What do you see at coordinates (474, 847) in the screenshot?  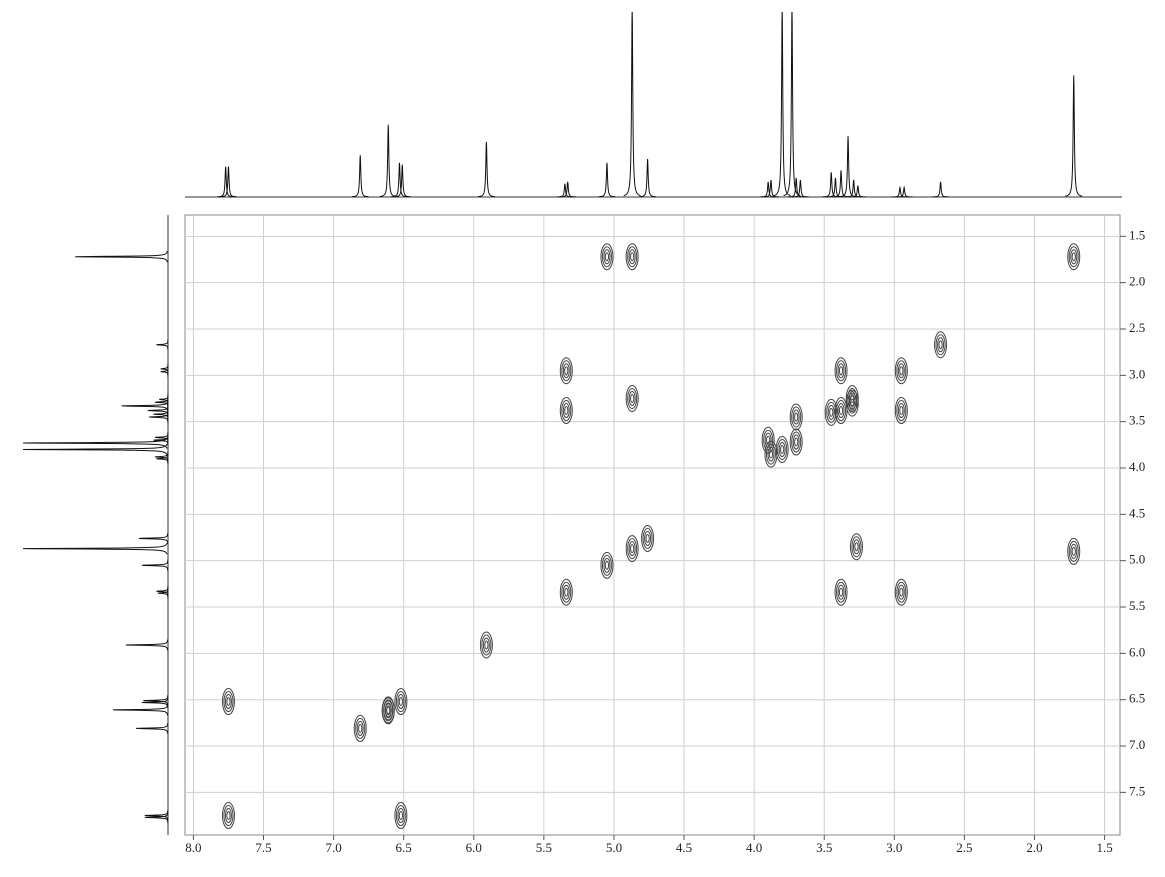 I see `x-tick-label: 6.0` at bounding box center [474, 847].